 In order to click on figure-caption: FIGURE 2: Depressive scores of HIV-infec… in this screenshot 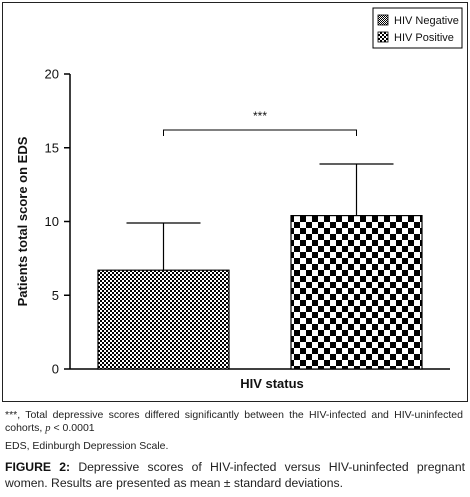, I will do `click(235, 475)`.